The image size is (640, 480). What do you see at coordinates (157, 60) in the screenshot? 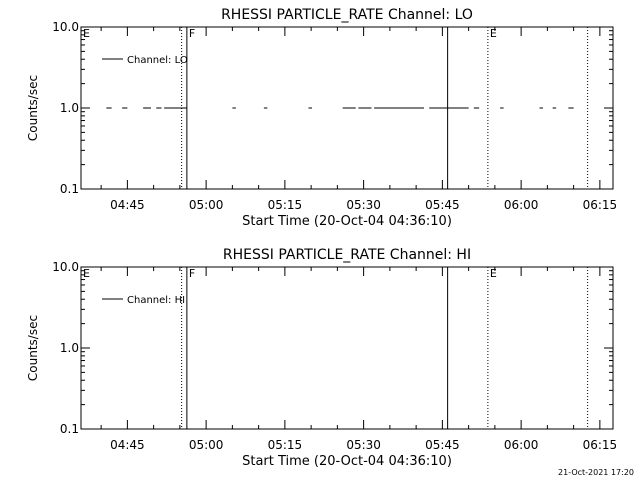
I see `legend-entry: Channel: LO` at bounding box center [157, 60].